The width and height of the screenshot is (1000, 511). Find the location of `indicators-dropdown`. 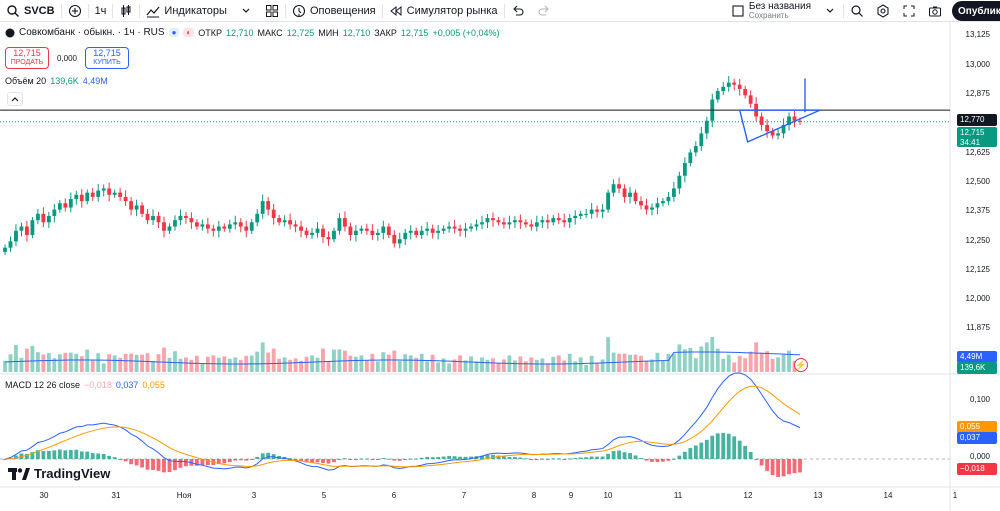

indicators-dropdown is located at coordinates (246, 11).